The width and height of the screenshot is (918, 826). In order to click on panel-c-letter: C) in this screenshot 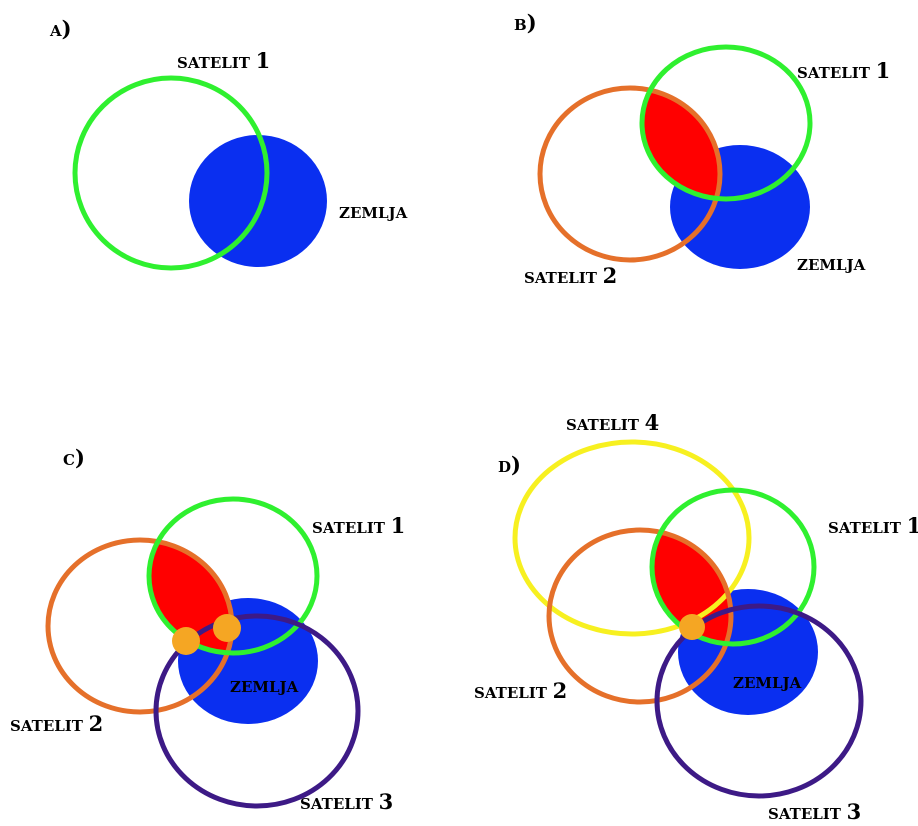, I will do `click(74, 457)`.